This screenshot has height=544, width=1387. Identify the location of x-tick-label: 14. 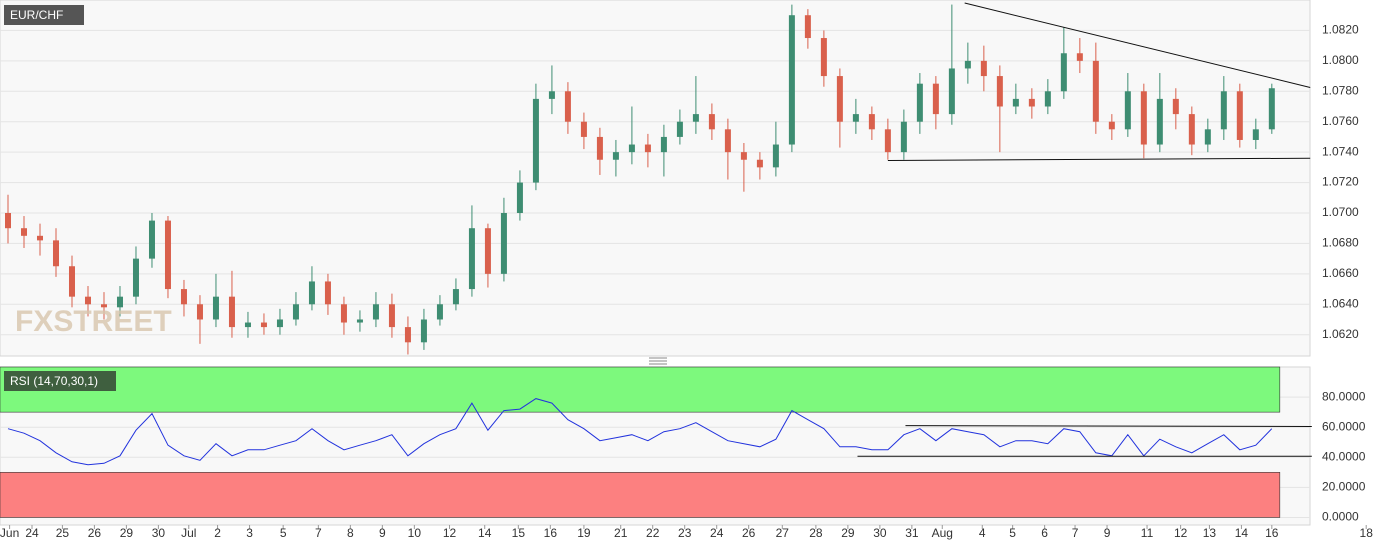
(485, 533).